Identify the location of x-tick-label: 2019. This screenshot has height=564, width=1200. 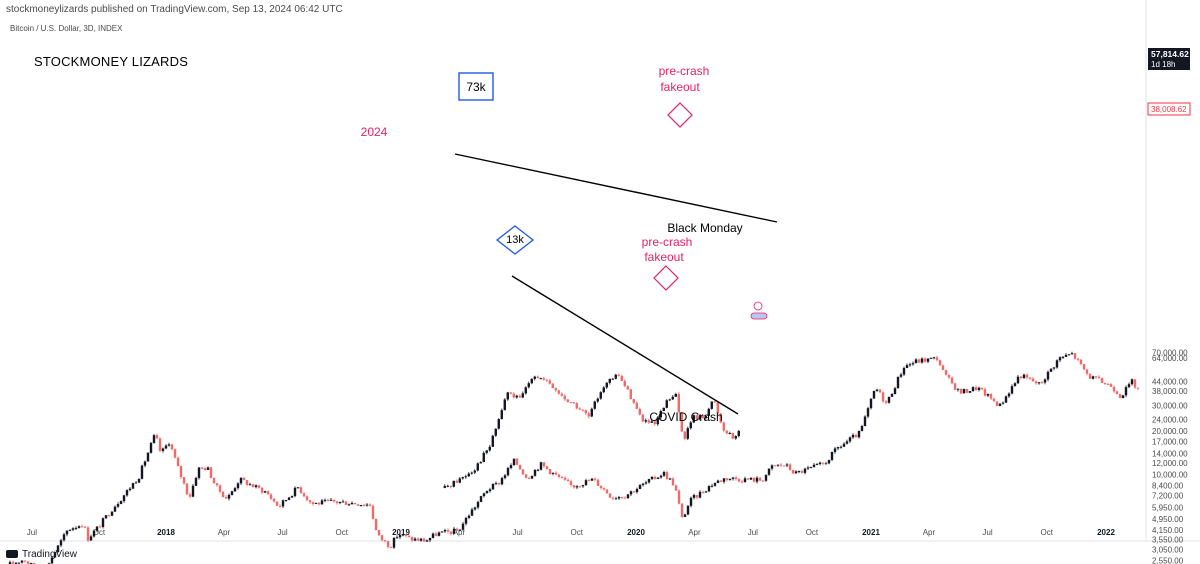
(401, 532).